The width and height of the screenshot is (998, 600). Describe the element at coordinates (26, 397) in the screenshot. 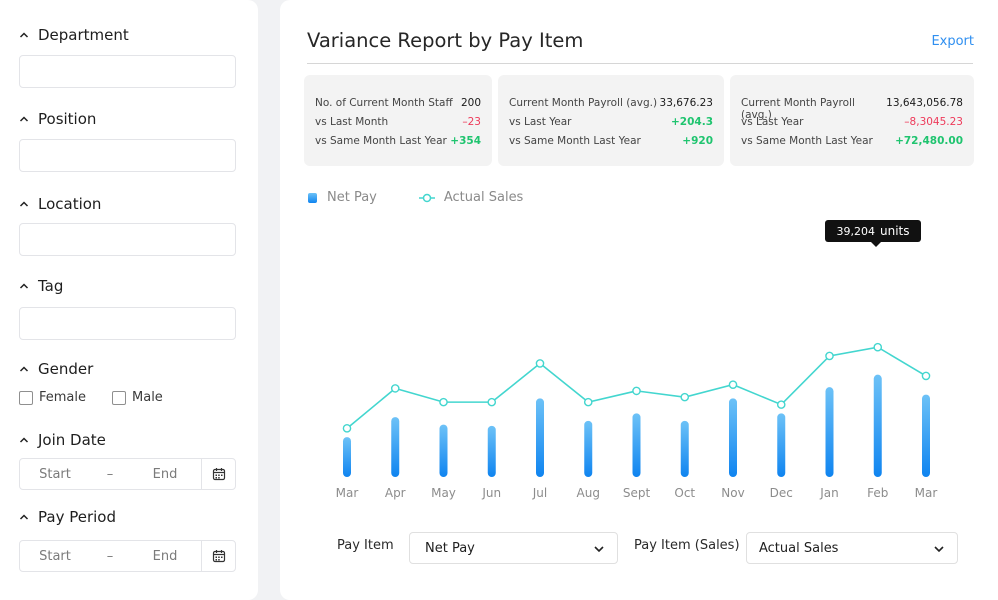

I see `female-checkbox` at that location.